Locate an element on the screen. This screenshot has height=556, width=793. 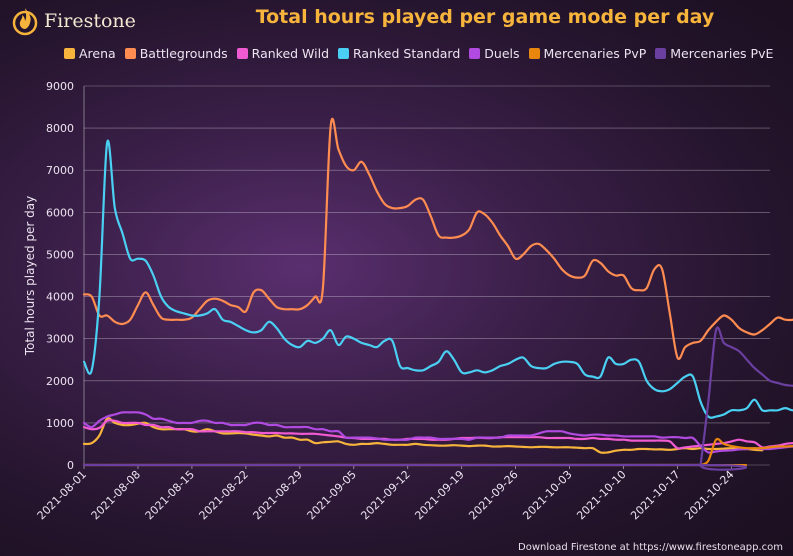
legend-label: Battlegrounds is located at coordinates (183, 53).